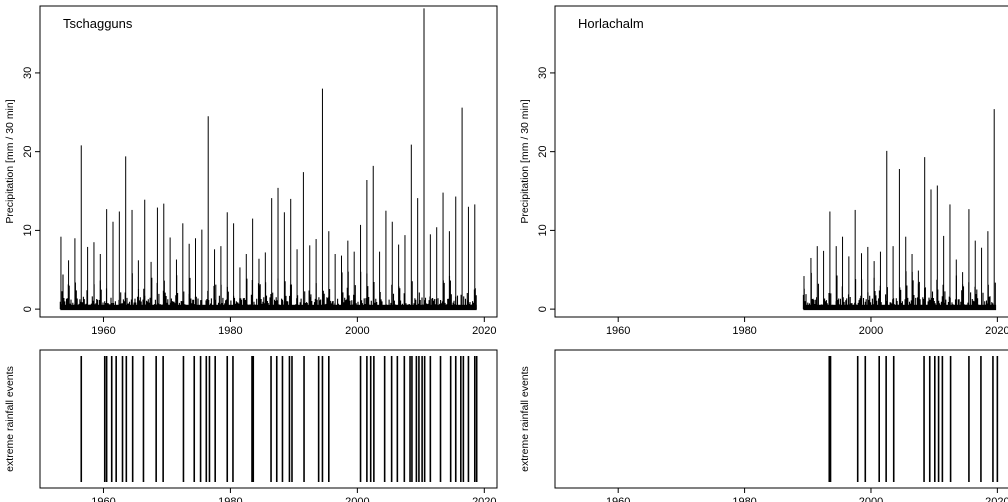 The width and height of the screenshot is (1008, 502). What do you see at coordinates (98, 23) in the screenshot?
I see `panel-title: Tschagguns` at bounding box center [98, 23].